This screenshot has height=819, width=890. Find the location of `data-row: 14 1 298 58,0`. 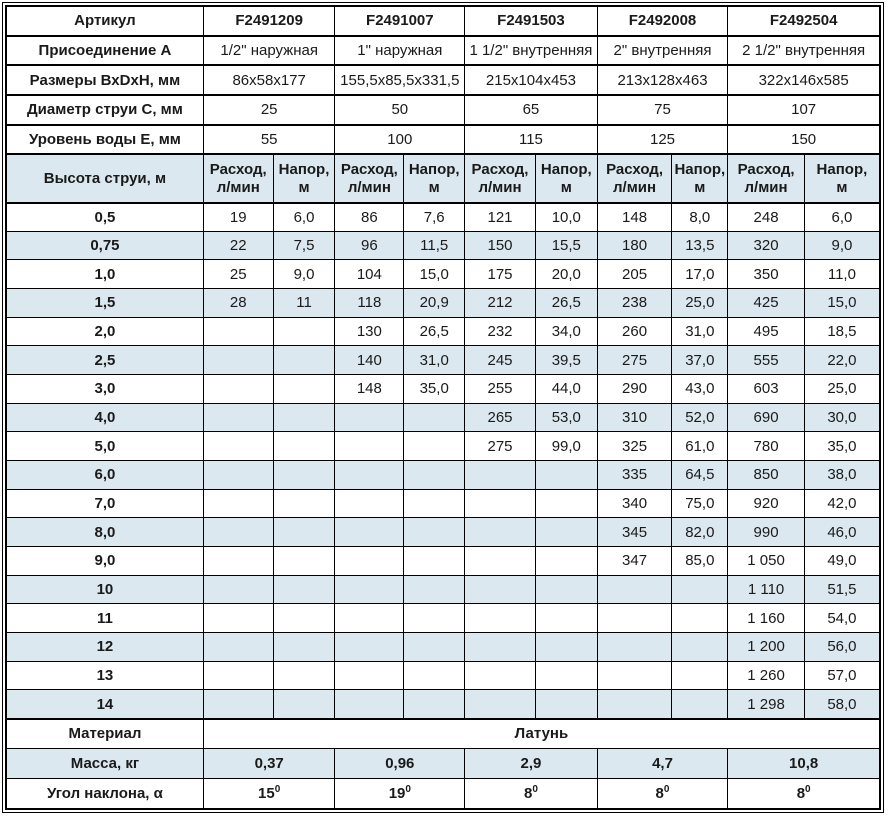

data-row: 14 1 298 58,0 is located at coordinates (443, 704).